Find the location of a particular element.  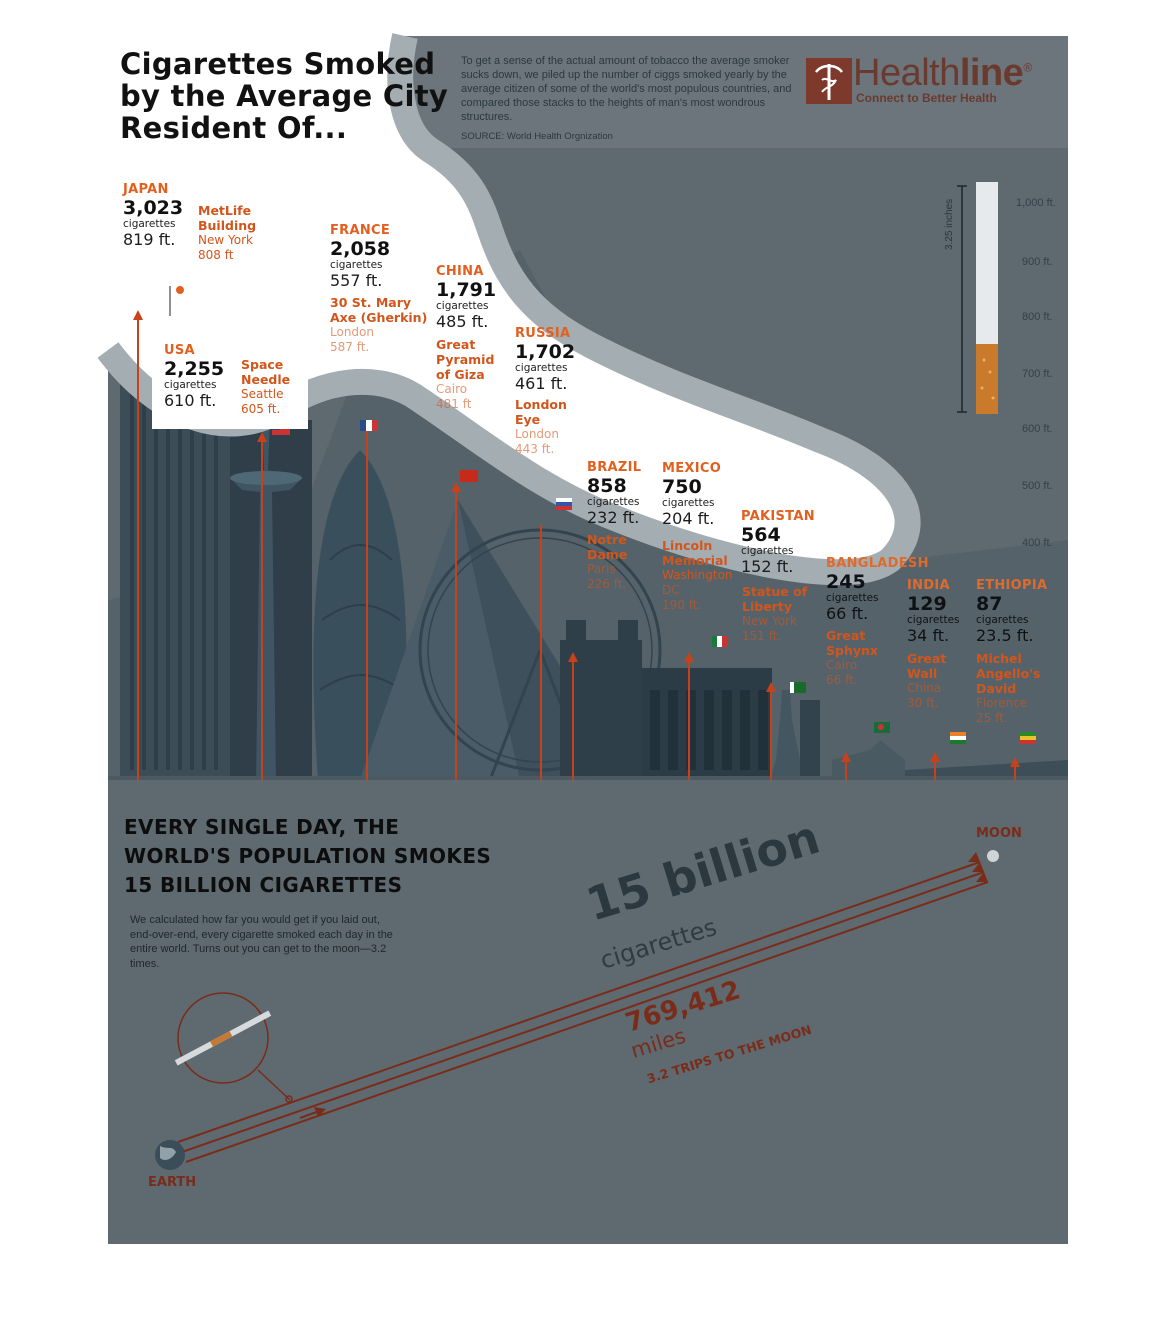

landmark-name: 30 St. Mary is located at coordinates (371, 302).